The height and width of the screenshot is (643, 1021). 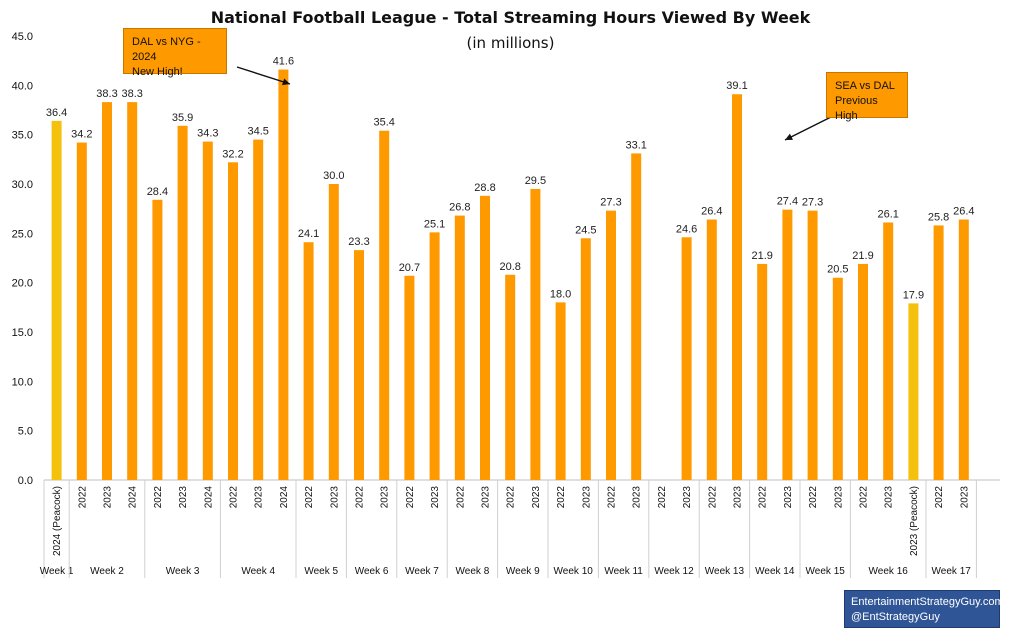 What do you see at coordinates (895, 617) in the screenshot?
I see `credit-handle: @EntStrategyGuy` at bounding box center [895, 617].